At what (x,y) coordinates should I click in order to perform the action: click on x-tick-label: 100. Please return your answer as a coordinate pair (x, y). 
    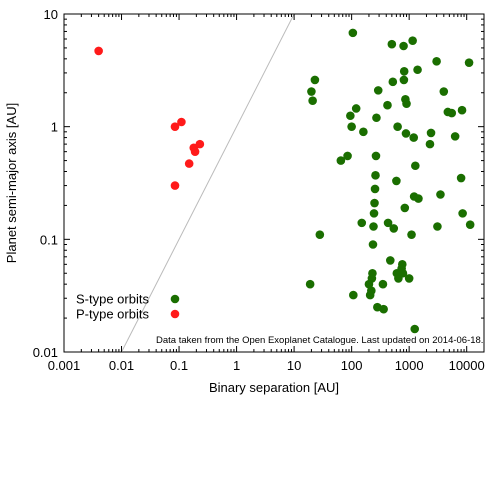
    Looking at the image, I should click on (352, 365).